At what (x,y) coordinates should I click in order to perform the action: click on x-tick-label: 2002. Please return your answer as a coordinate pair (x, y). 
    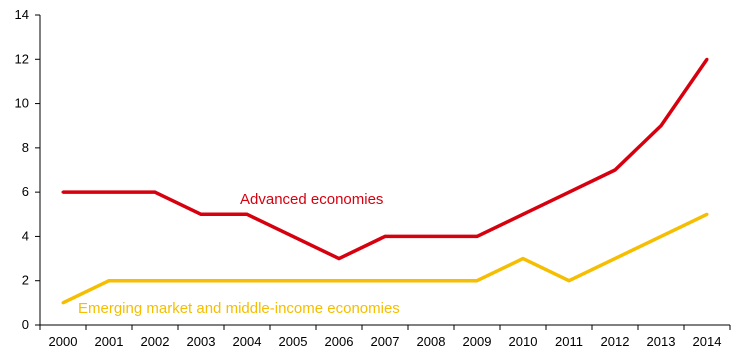
    Looking at the image, I should click on (155, 341).